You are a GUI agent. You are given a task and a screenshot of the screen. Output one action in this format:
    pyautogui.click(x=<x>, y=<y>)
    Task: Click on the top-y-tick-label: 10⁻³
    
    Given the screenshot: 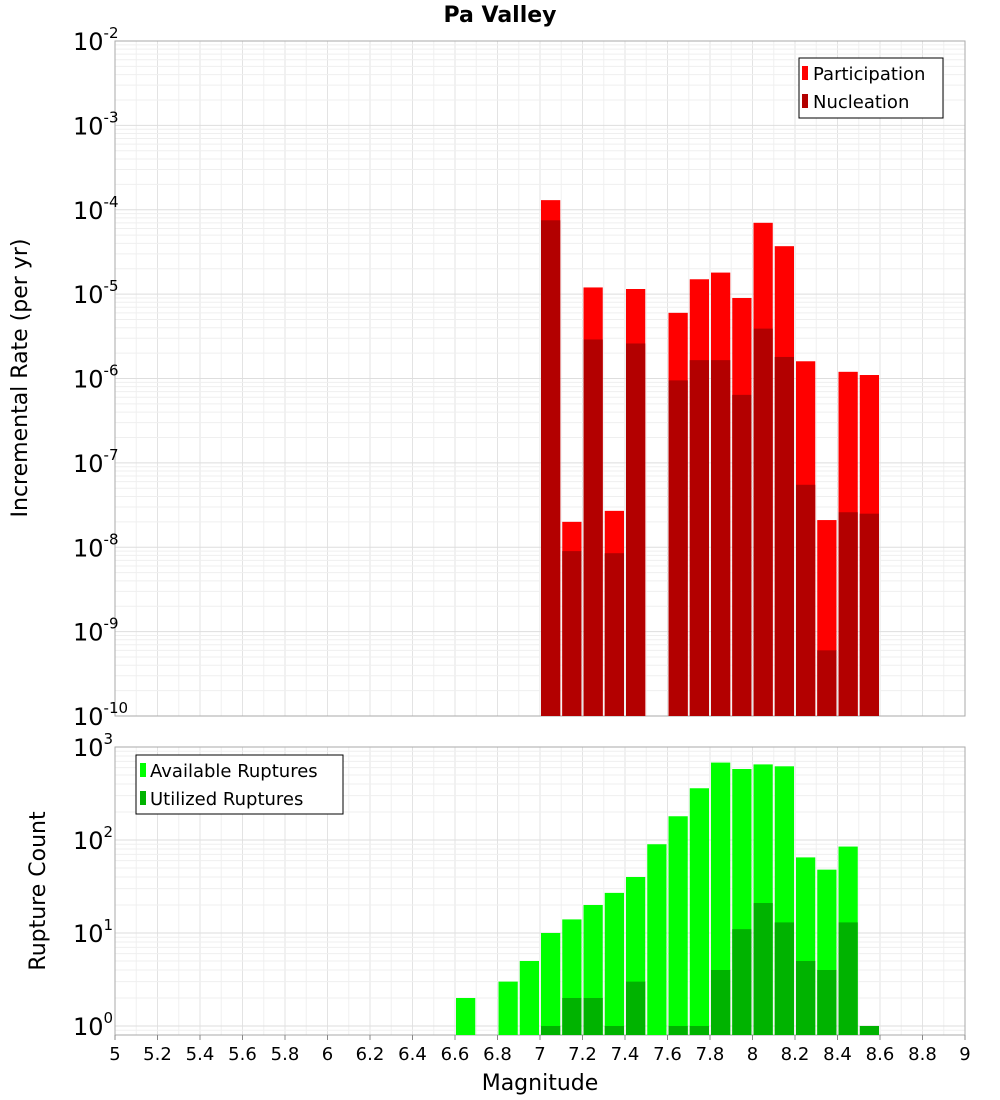 What is the action you would take?
    pyautogui.click(x=96, y=124)
    